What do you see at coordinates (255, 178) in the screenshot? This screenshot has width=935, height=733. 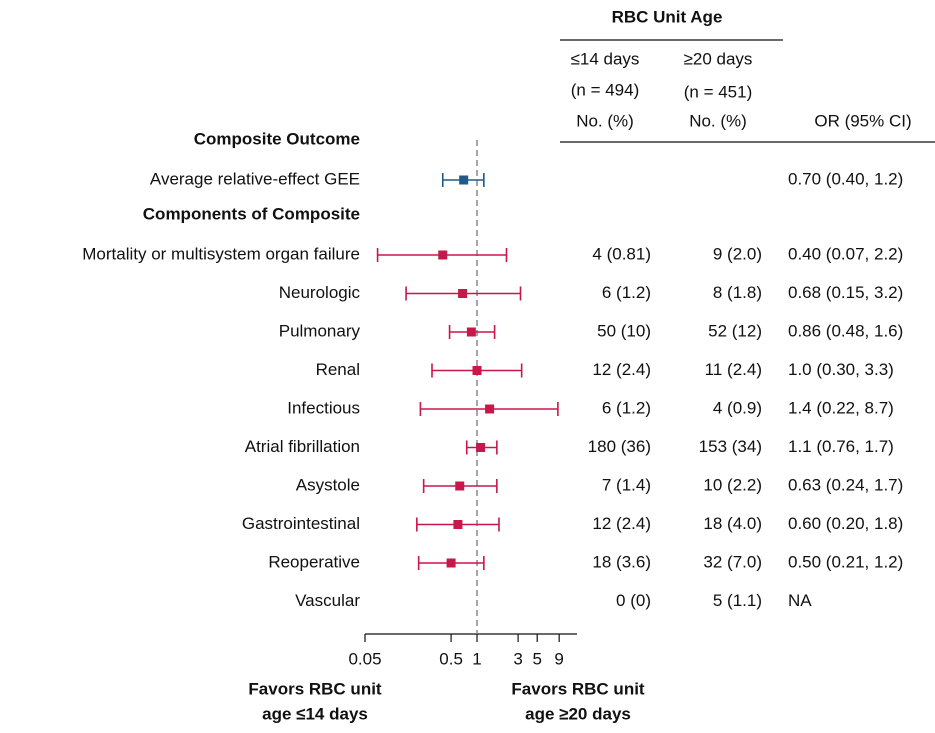 I see `row-label: Average relative-effect GEE` at bounding box center [255, 178].